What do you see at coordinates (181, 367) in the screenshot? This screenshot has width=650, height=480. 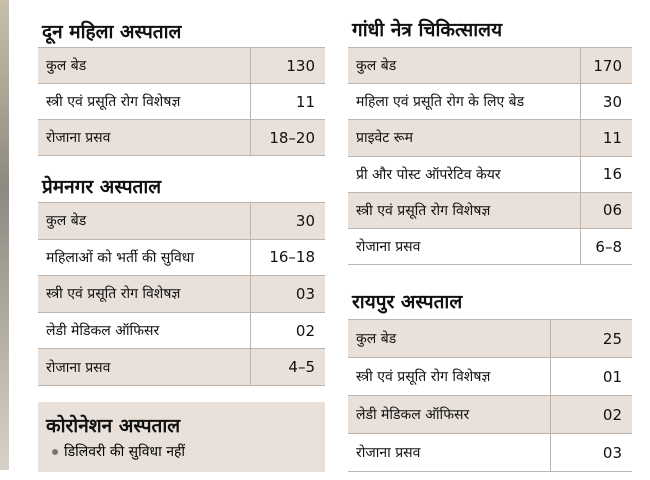 I see `table-row: रोजाना प्रसव 4–5` at bounding box center [181, 367].